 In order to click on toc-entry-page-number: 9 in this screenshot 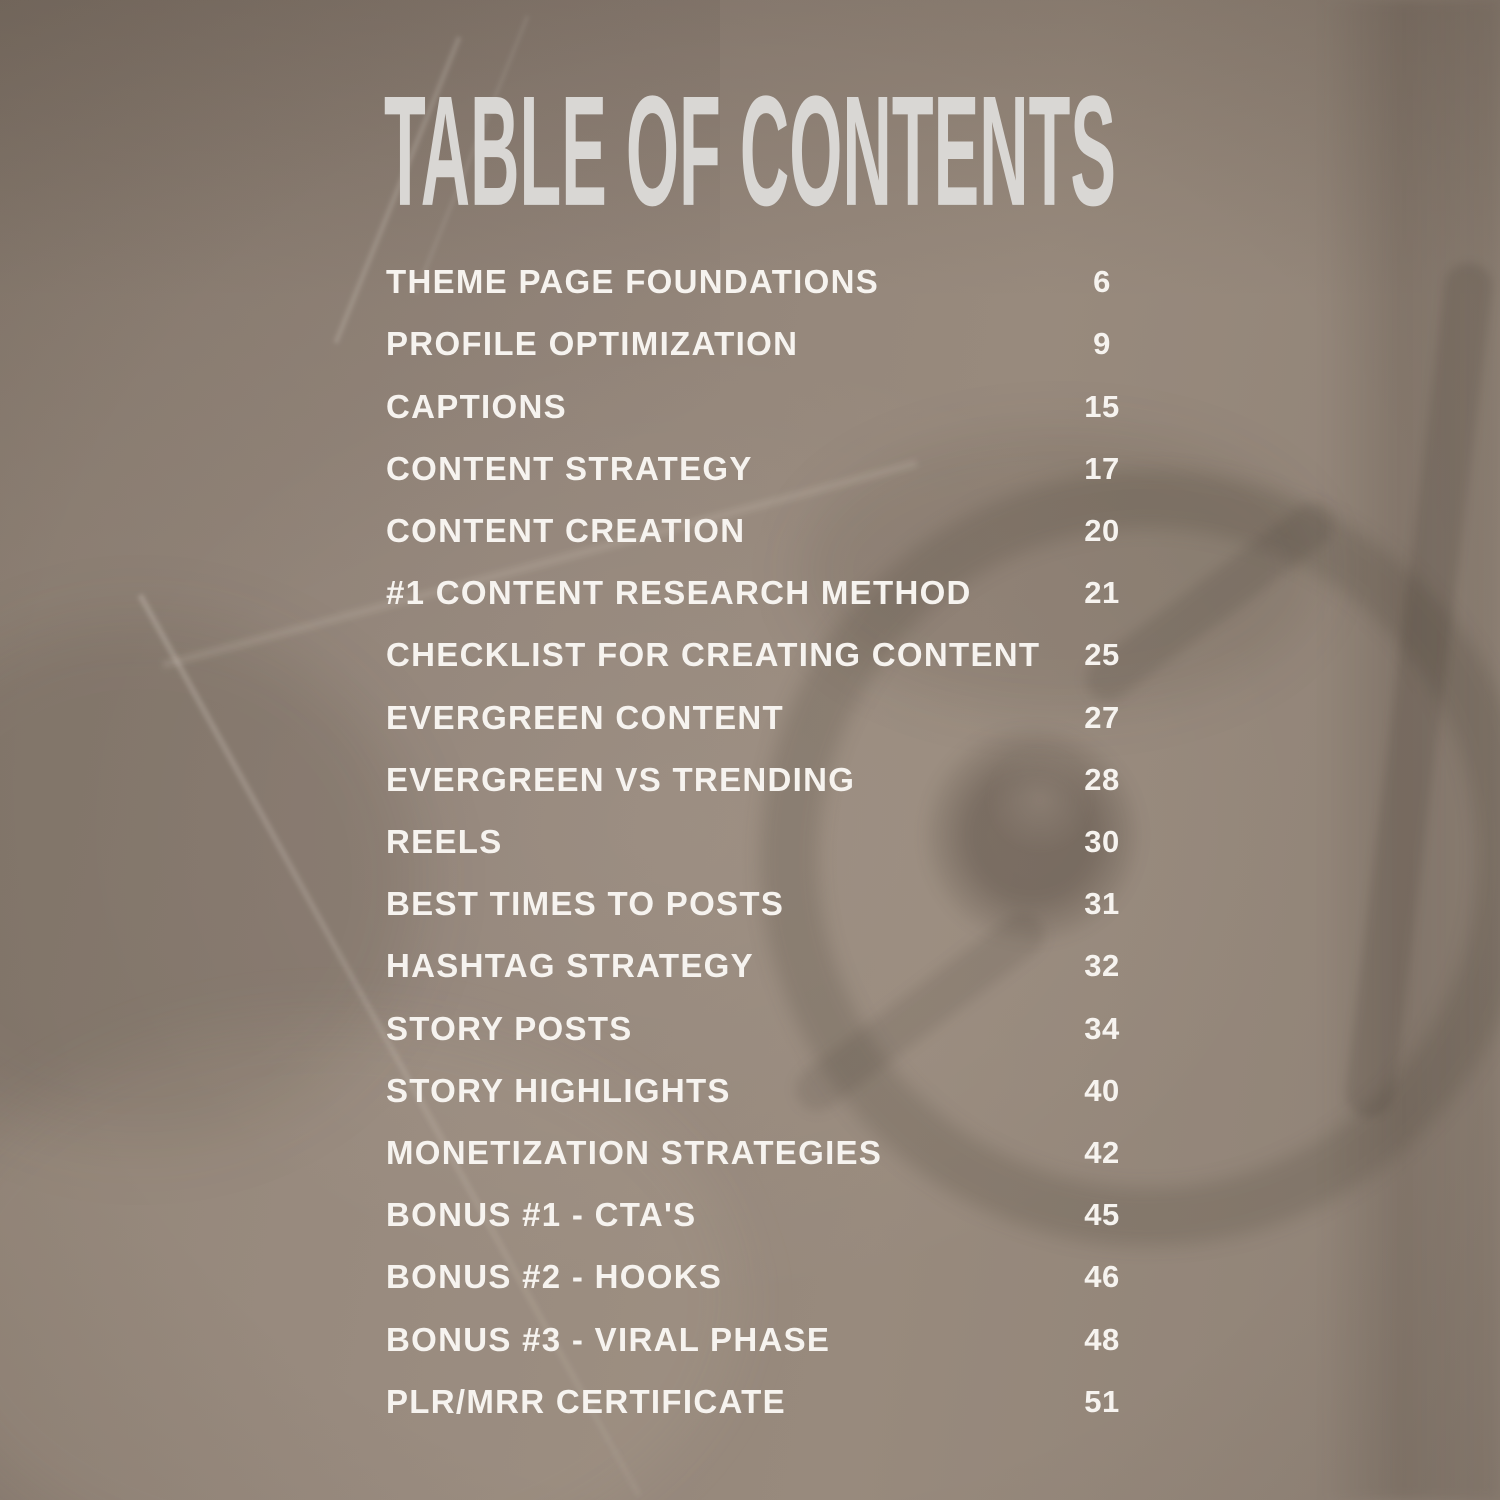, I will do `click(1102, 344)`.